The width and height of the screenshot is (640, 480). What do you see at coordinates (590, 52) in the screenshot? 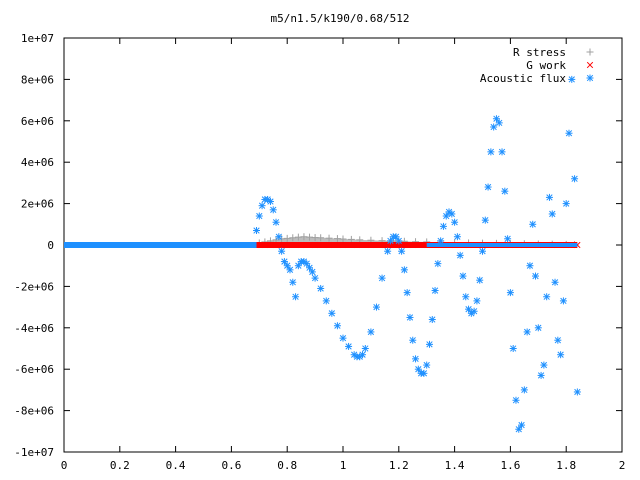
I see `legend-marker` at bounding box center [590, 52].